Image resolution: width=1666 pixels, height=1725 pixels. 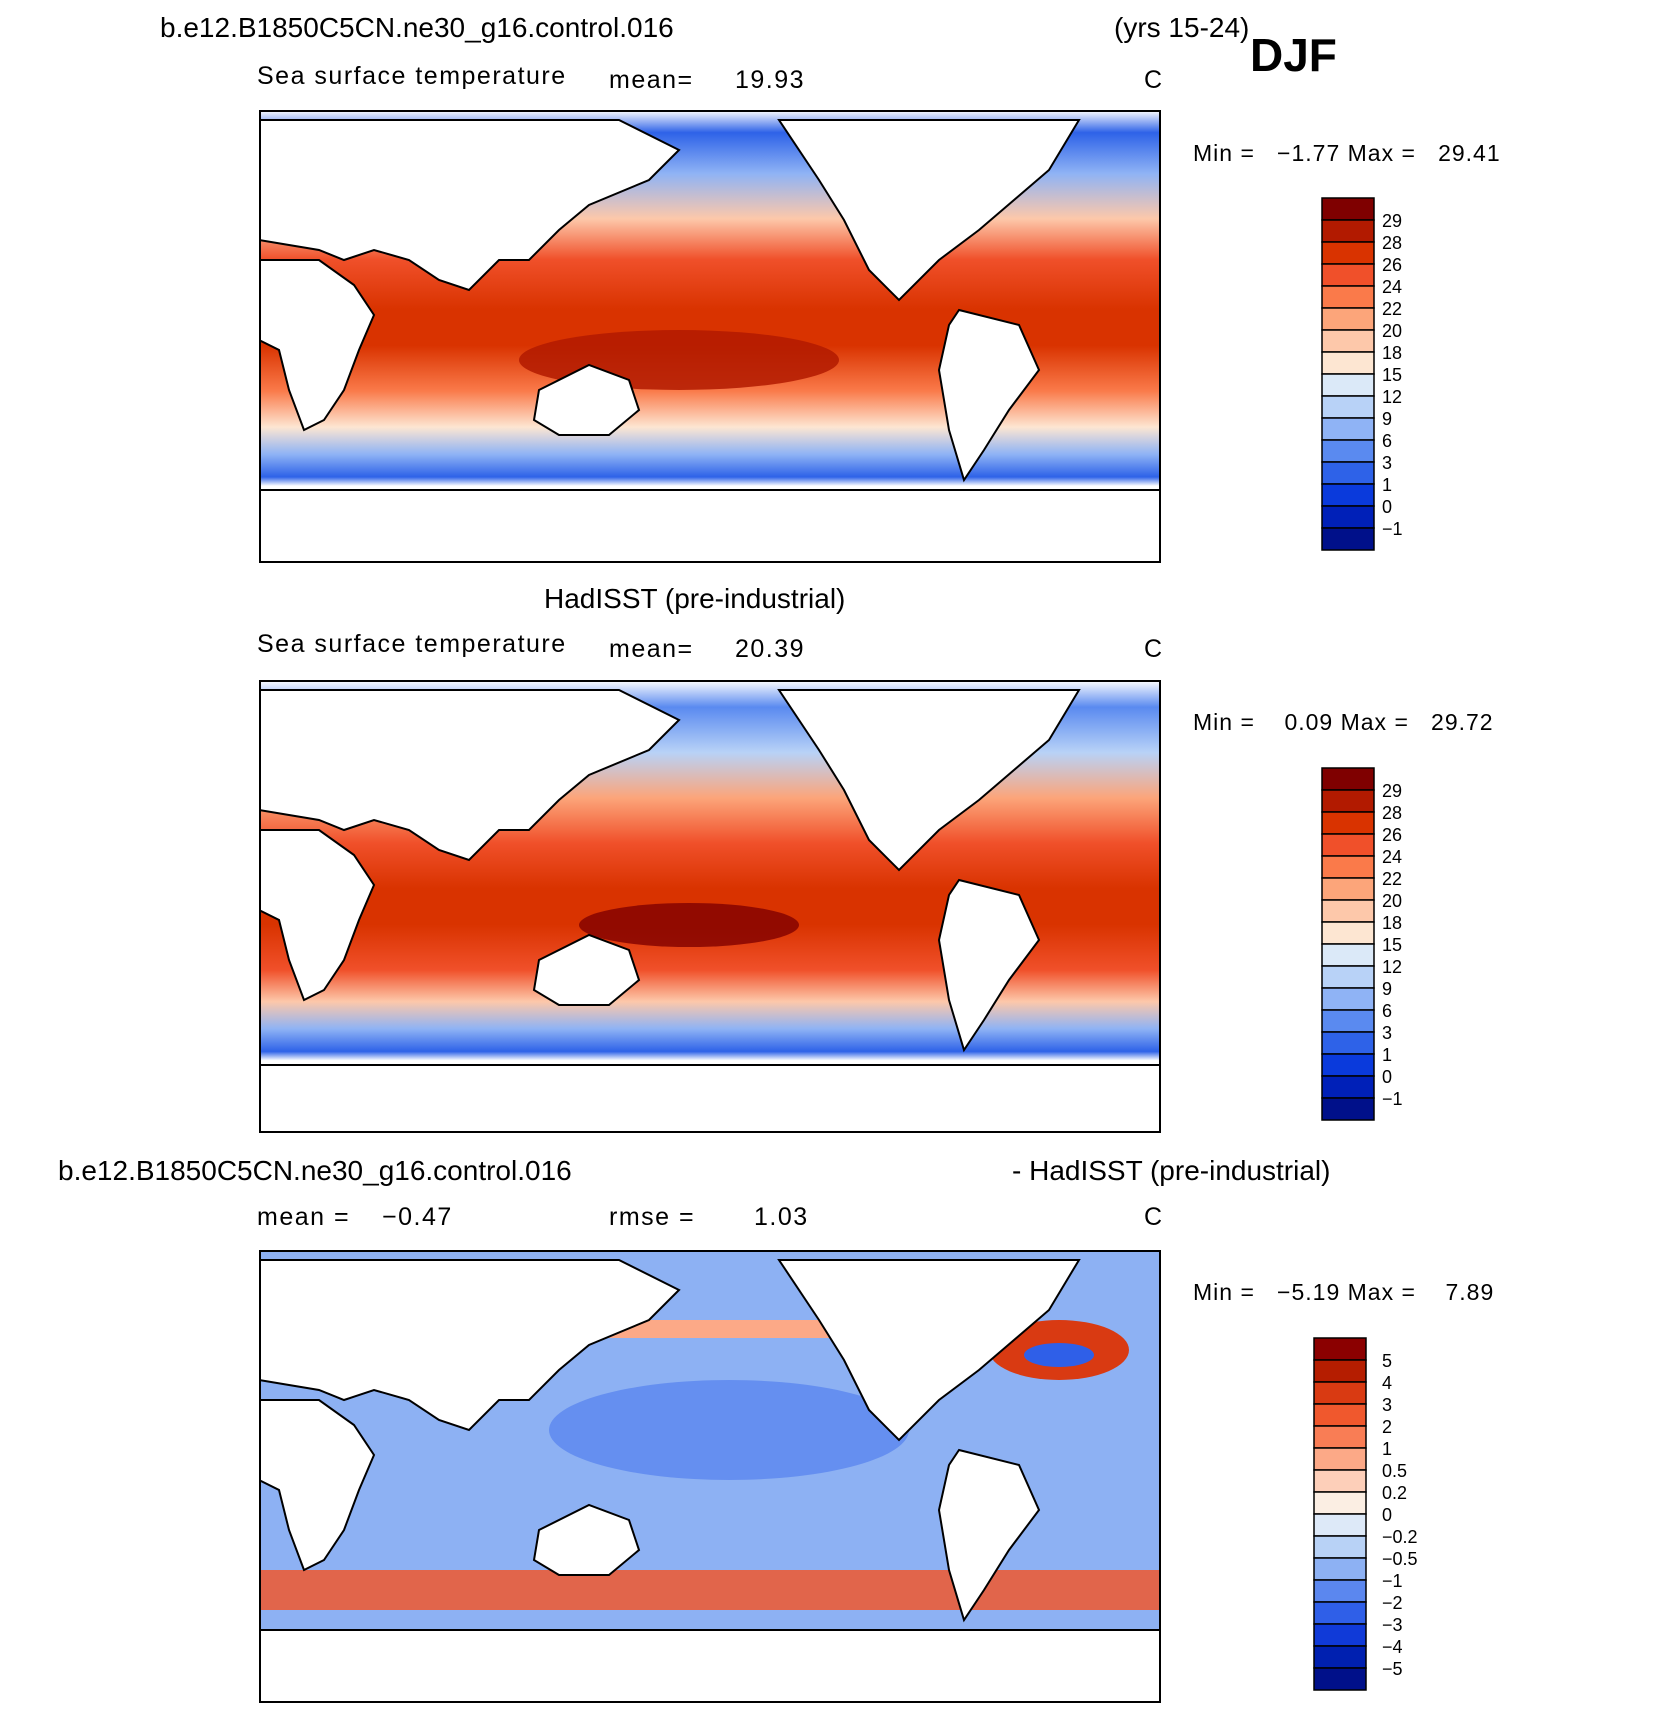 What do you see at coordinates (1392, 397) in the screenshot?
I see `panel1-colorbar-tick-label: 12` at bounding box center [1392, 397].